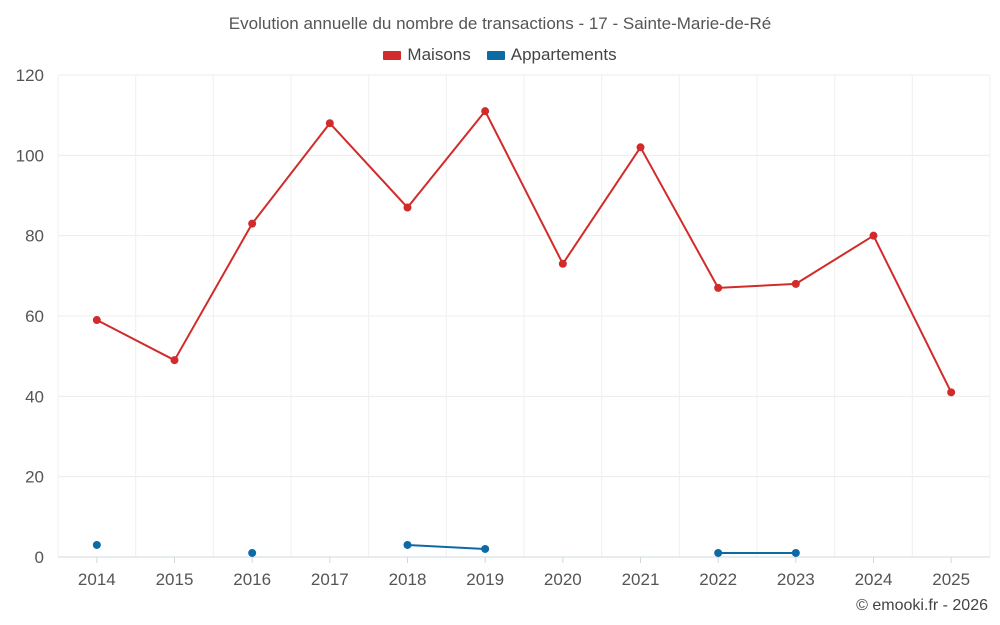 The height and width of the screenshot is (625, 1000). What do you see at coordinates (495, 55) in the screenshot?
I see `legend-swatch-appartements` at bounding box center [495, 55].